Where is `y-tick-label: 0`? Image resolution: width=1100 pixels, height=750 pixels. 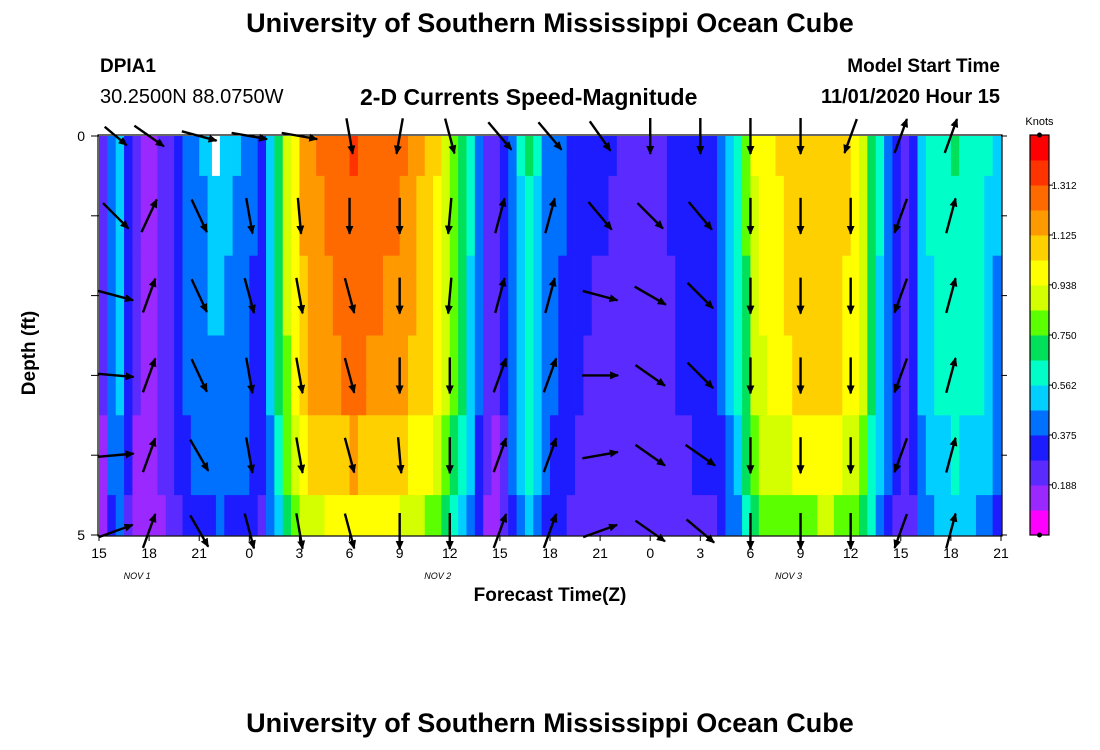 y-tick-label: 0 is located at coordinates (81, 136).